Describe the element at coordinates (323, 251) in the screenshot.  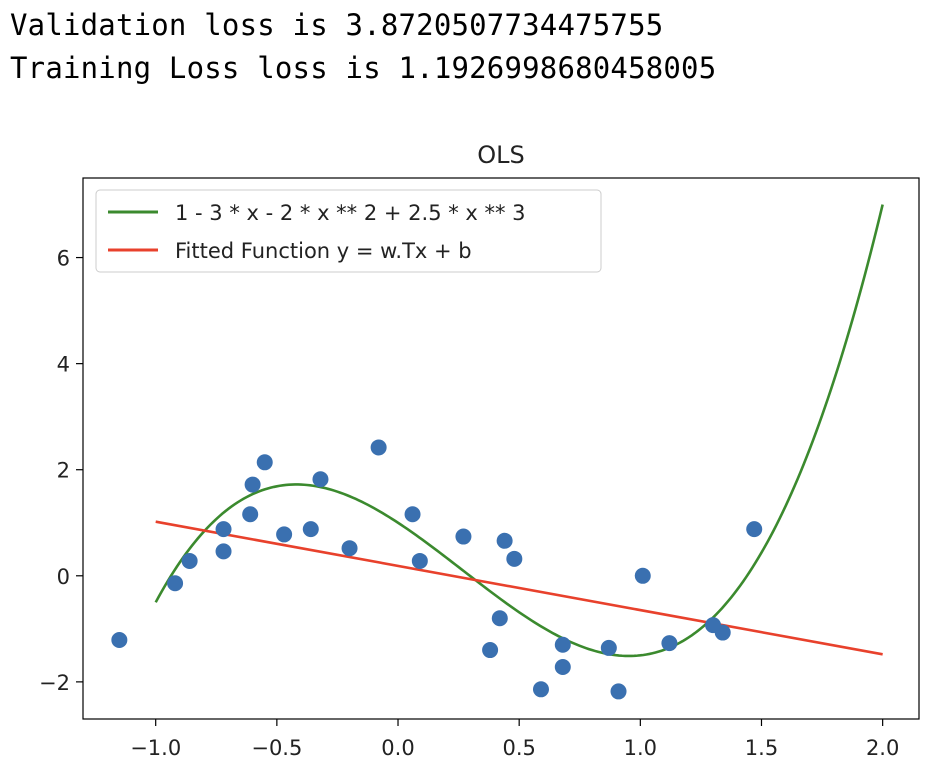
I see `legend-label-fitted: Fitted Function y = w.Tx + b` at that location.